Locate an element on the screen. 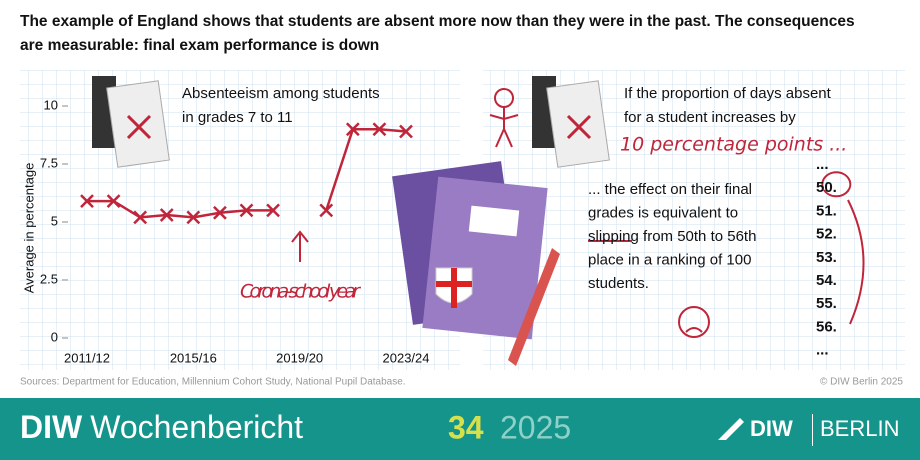 The height and width of the screenshot is (460, 920). logo-text: DIW is located at coordinates (771, 428).